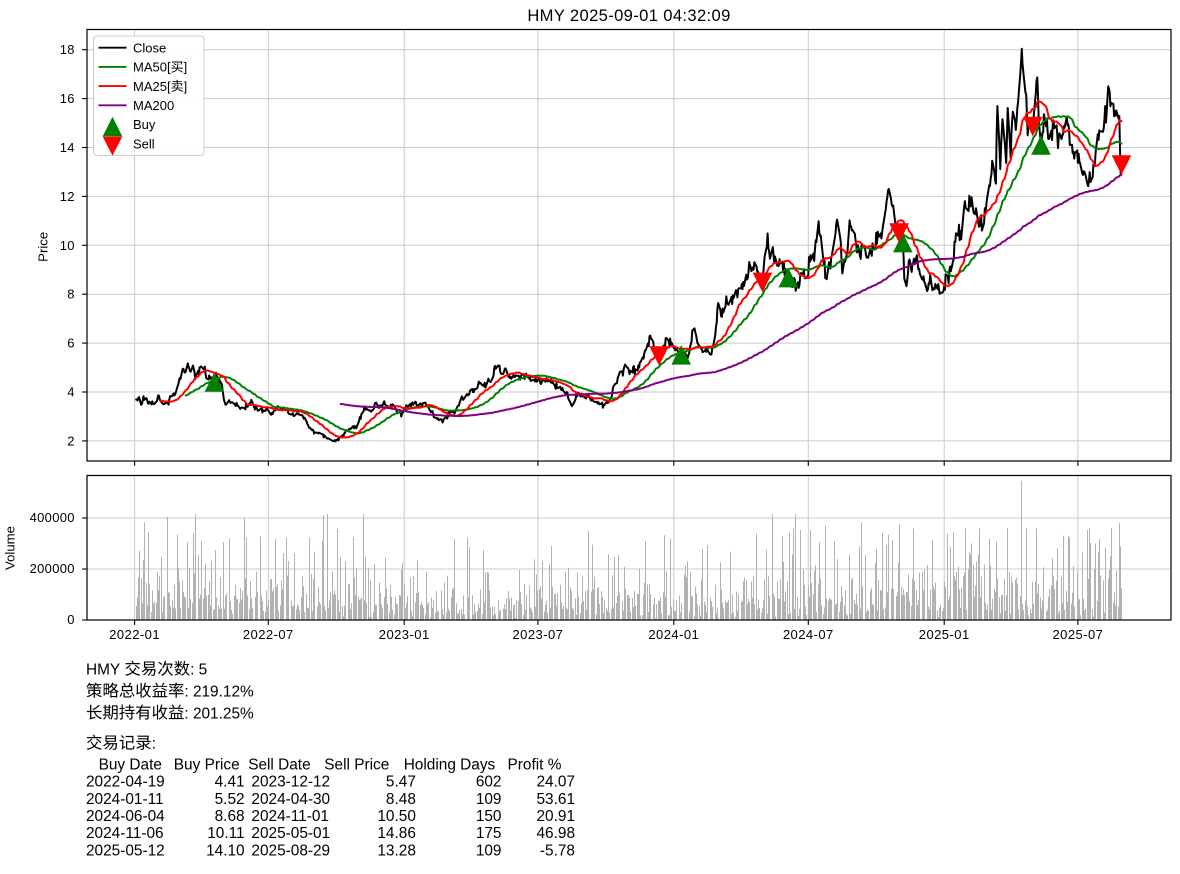 Image resolution: width=1180 pixels, height=874 pixels. I want to click on svg-text: Buy Price, so click(207, 764).